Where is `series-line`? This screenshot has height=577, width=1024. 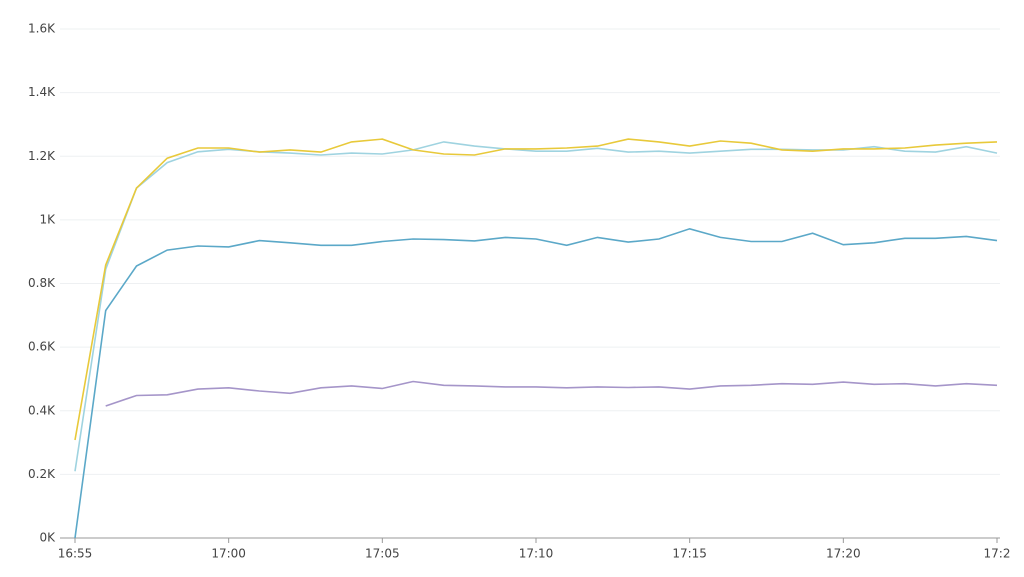 series-line is located at coordinates (551, 393).